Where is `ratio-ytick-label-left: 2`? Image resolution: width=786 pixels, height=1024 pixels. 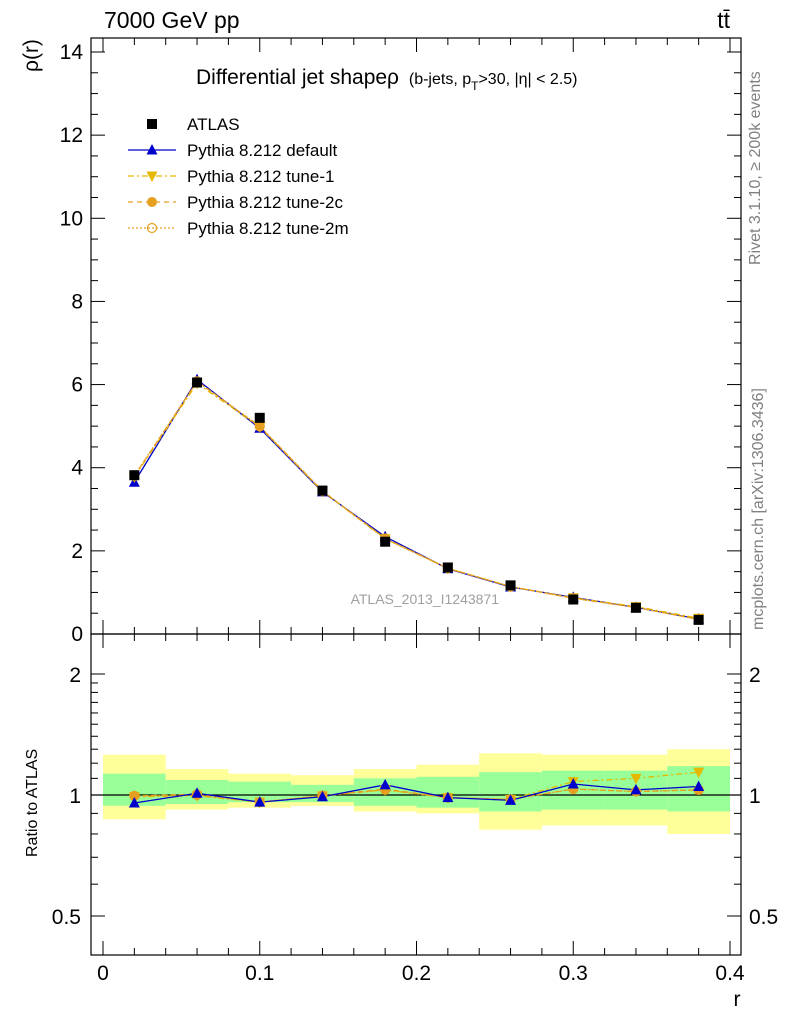 ratio-ytick-label-left: 2 is located at coordinates (75, 675).